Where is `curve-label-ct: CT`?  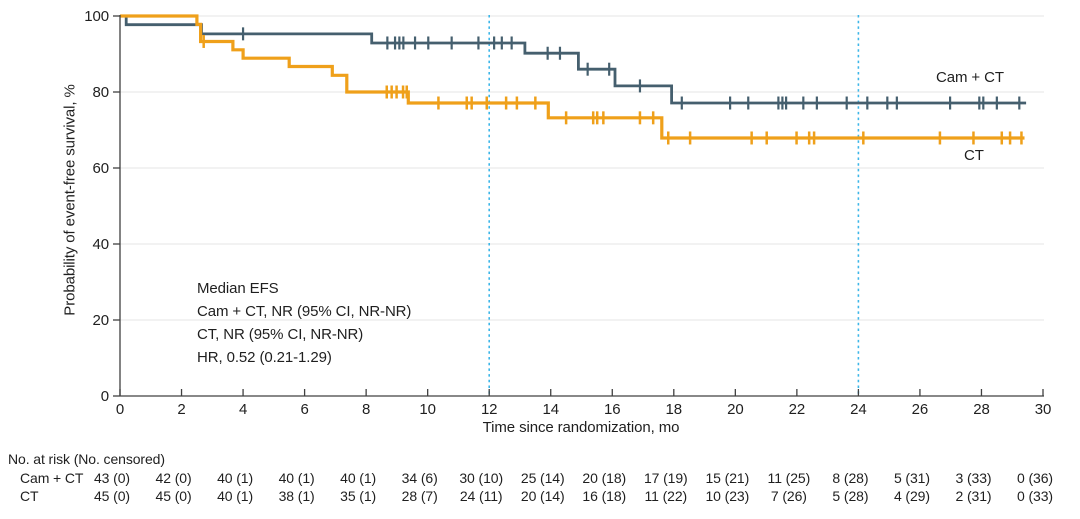
curve-label-ct: CT is located at coordinates (974, 155).